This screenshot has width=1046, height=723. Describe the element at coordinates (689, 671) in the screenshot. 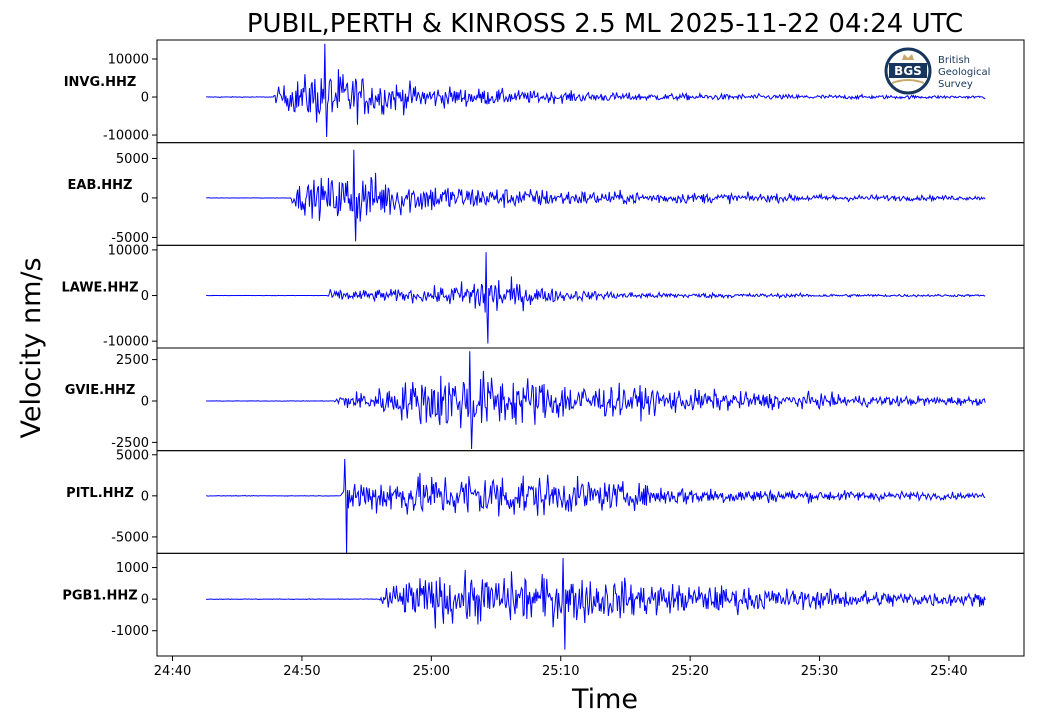

I see `x-tick-label: 25:20` at that location.